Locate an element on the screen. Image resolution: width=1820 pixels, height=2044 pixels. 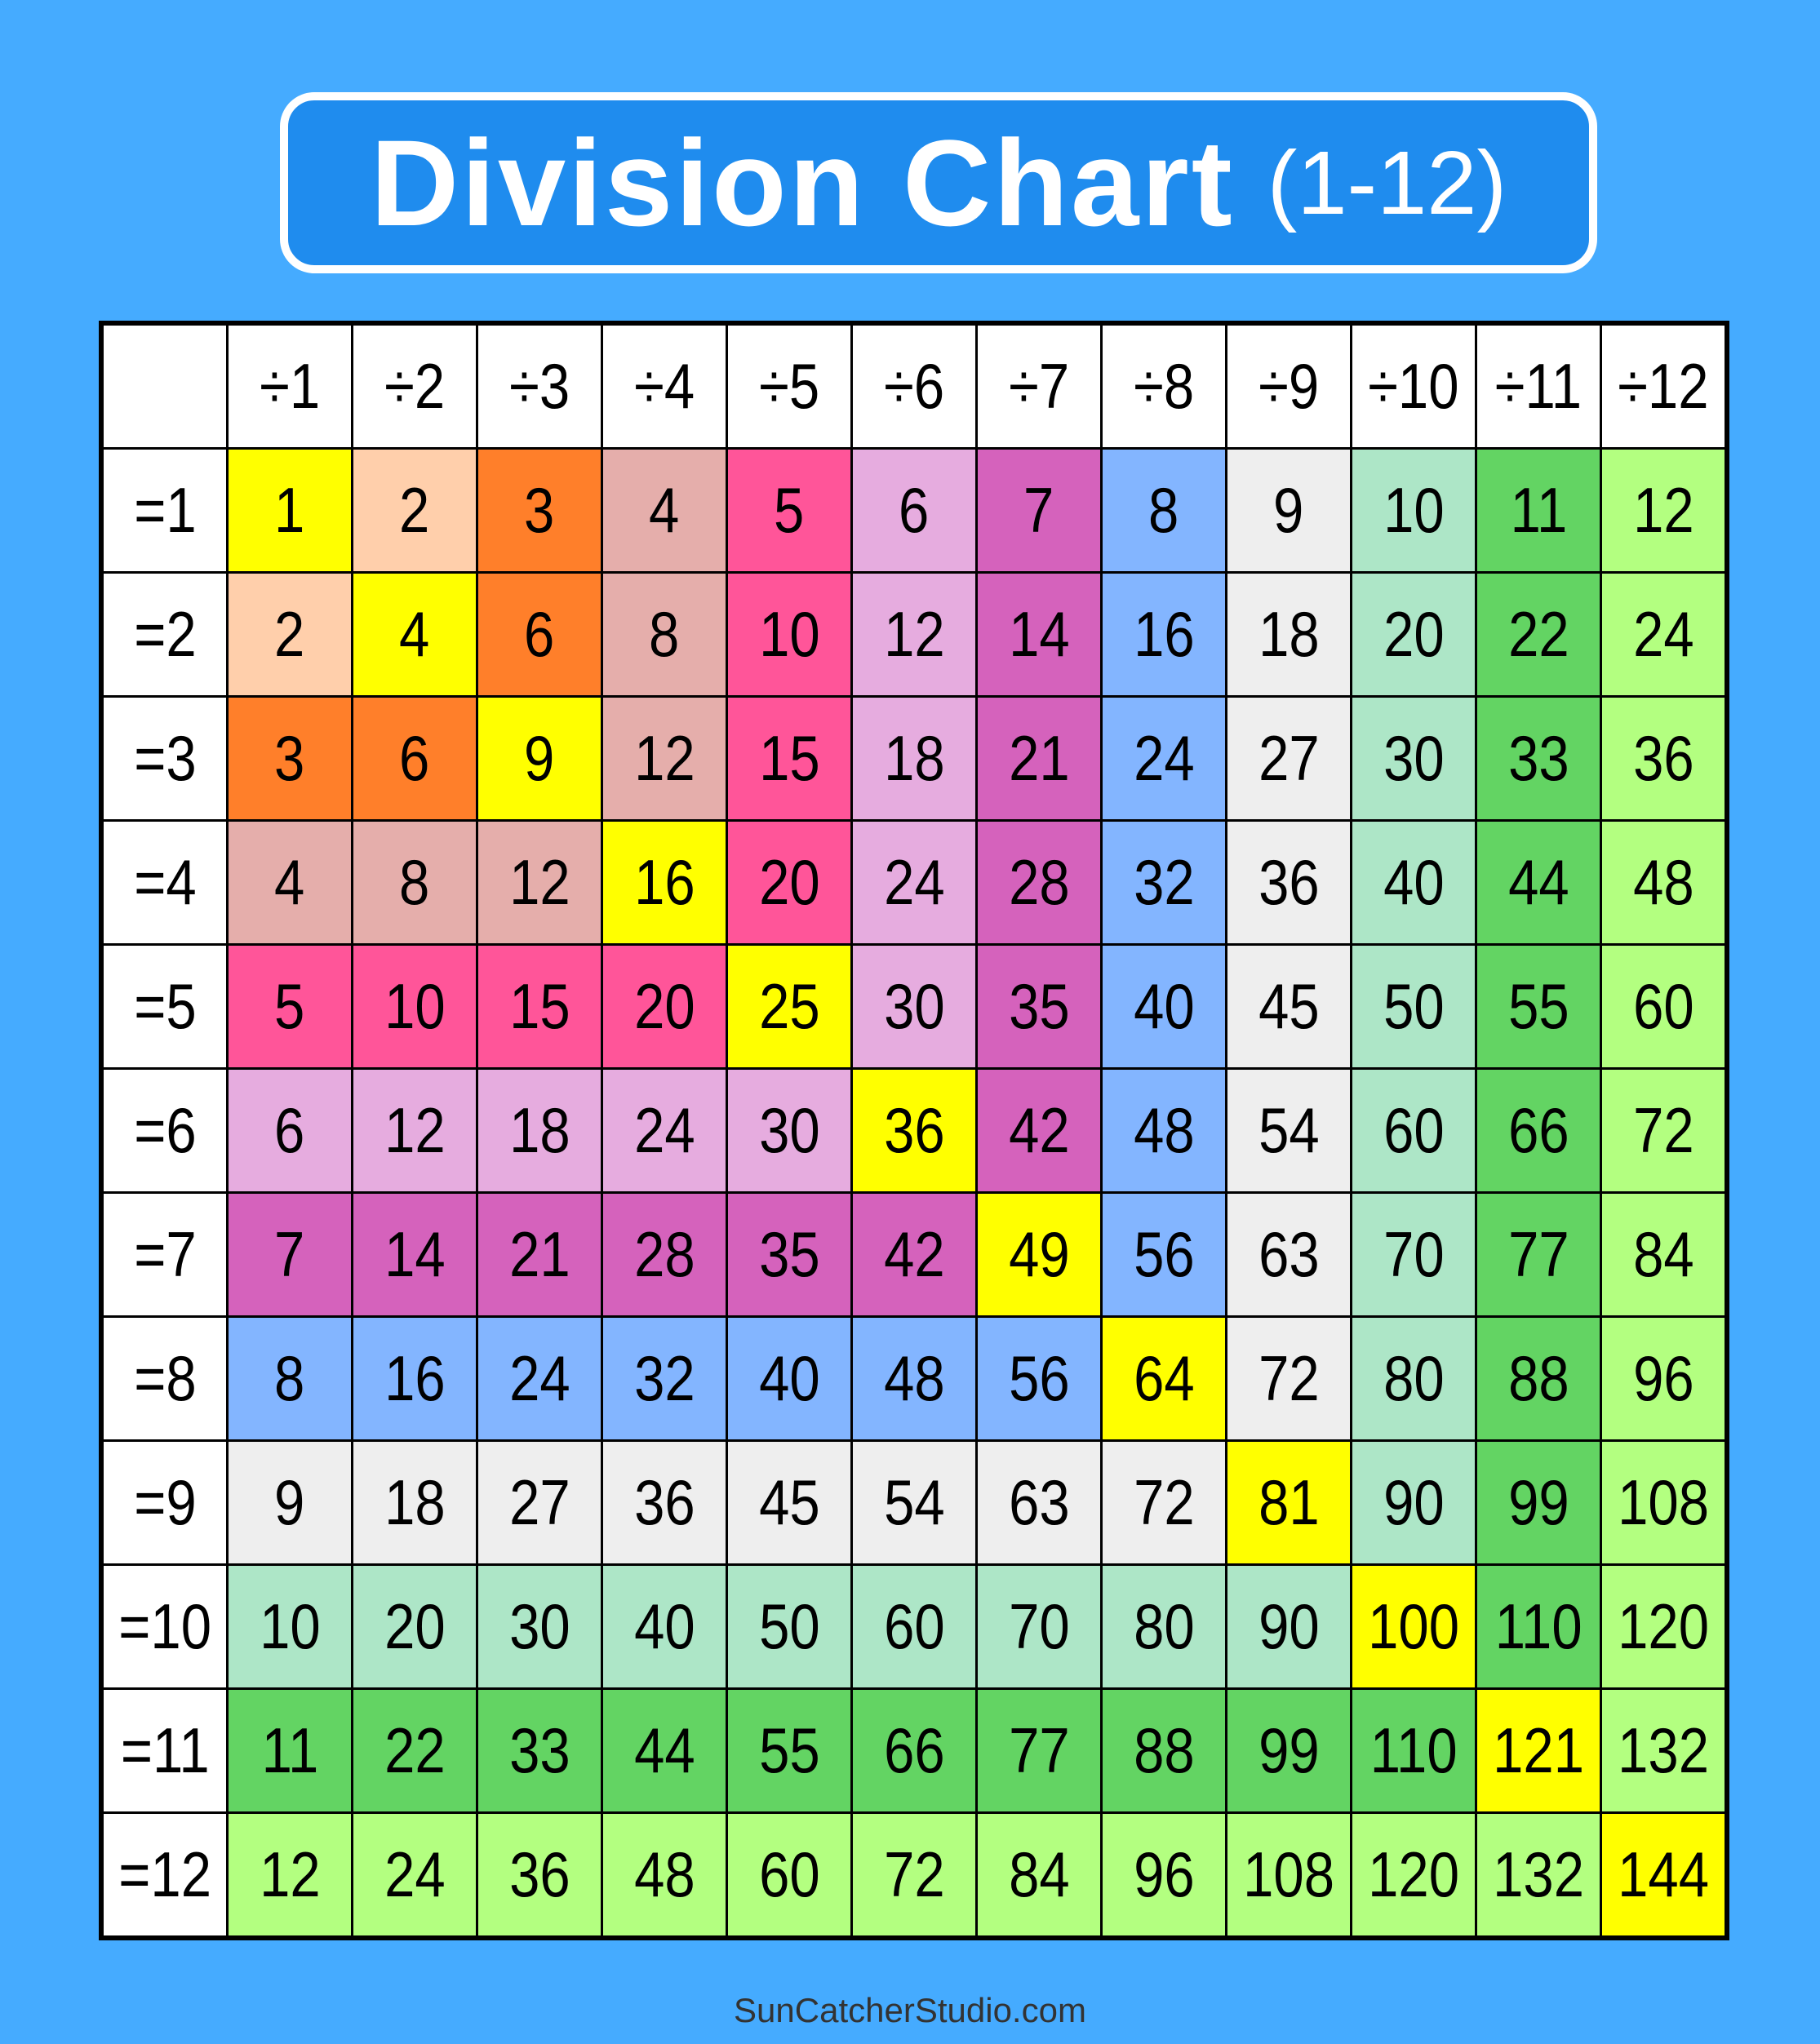
cell-text: 81 is located at coordinates (1289, 1502).